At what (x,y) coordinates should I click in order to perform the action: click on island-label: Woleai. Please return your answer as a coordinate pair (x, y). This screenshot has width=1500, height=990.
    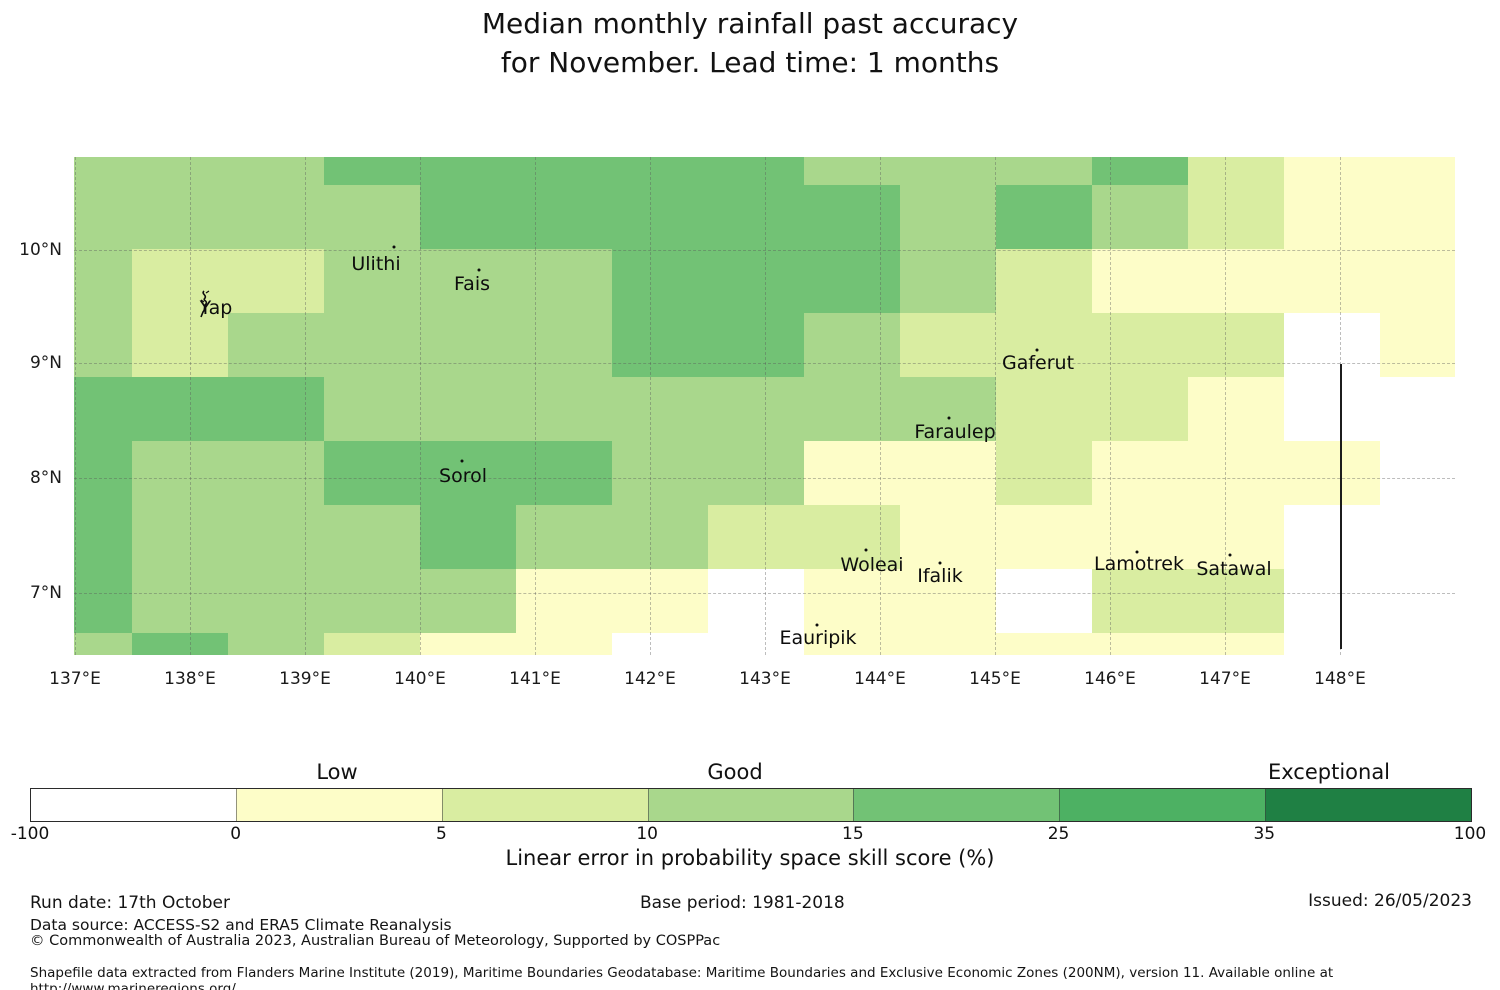
    Looking at the image, I should click on (872, 565).